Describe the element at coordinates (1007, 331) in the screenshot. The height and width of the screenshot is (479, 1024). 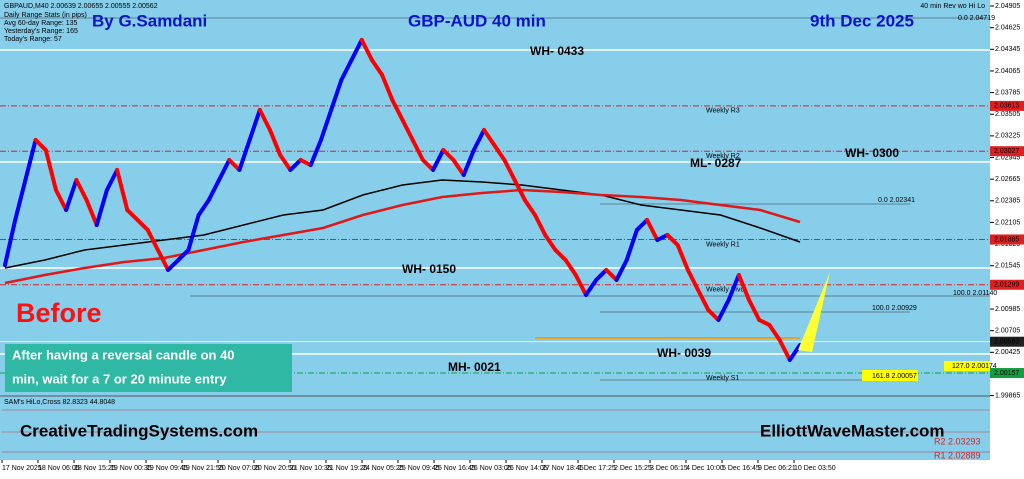
I see `y-tick-label: 2.00705` at that location.